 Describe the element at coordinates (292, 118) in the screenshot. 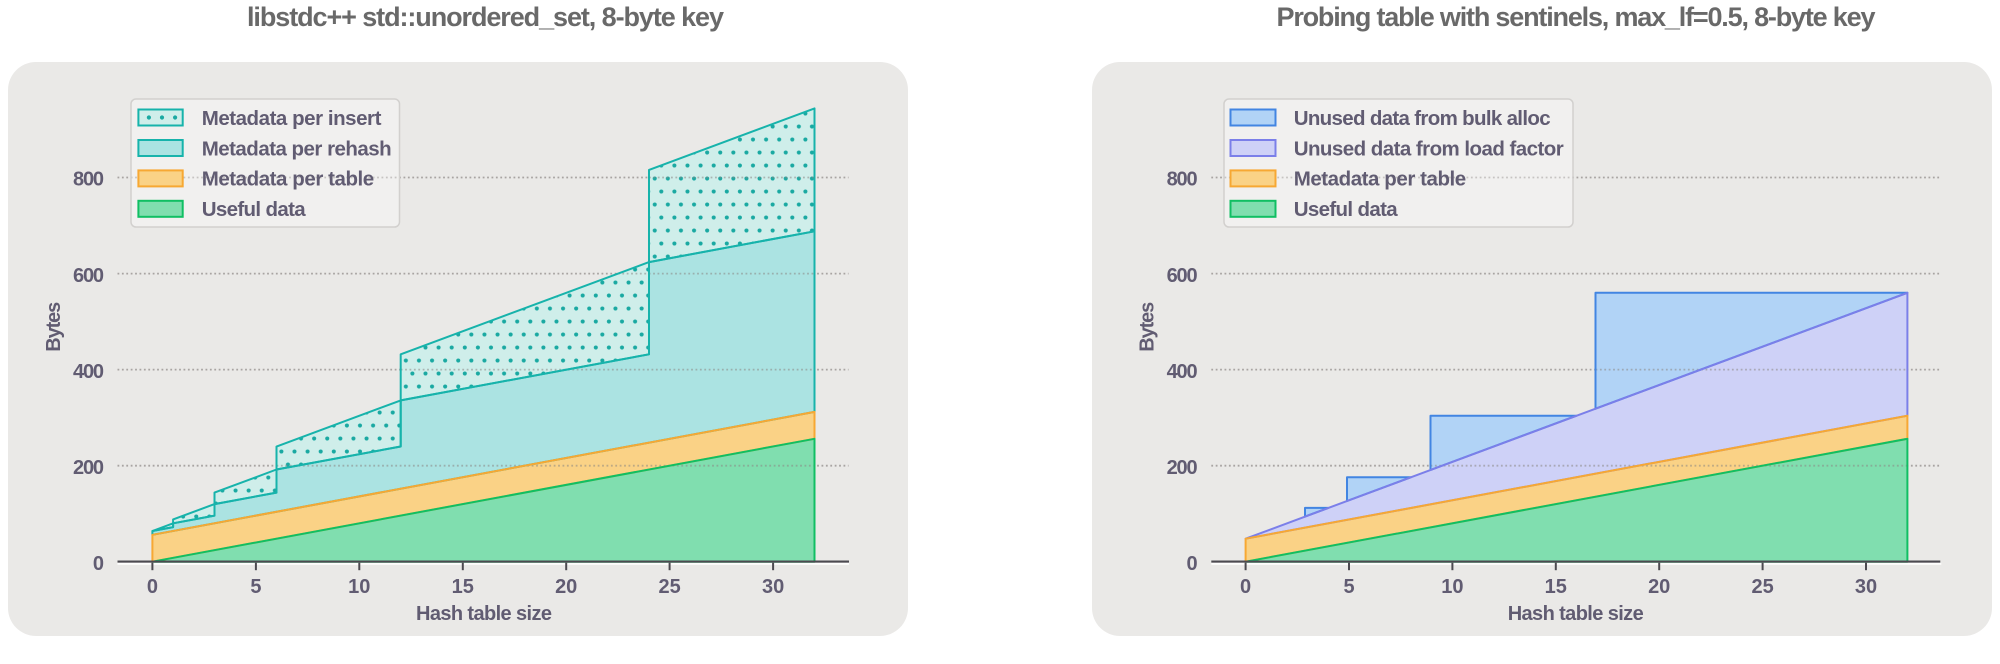

I see `svg-text: Metadata per insert` at that location.